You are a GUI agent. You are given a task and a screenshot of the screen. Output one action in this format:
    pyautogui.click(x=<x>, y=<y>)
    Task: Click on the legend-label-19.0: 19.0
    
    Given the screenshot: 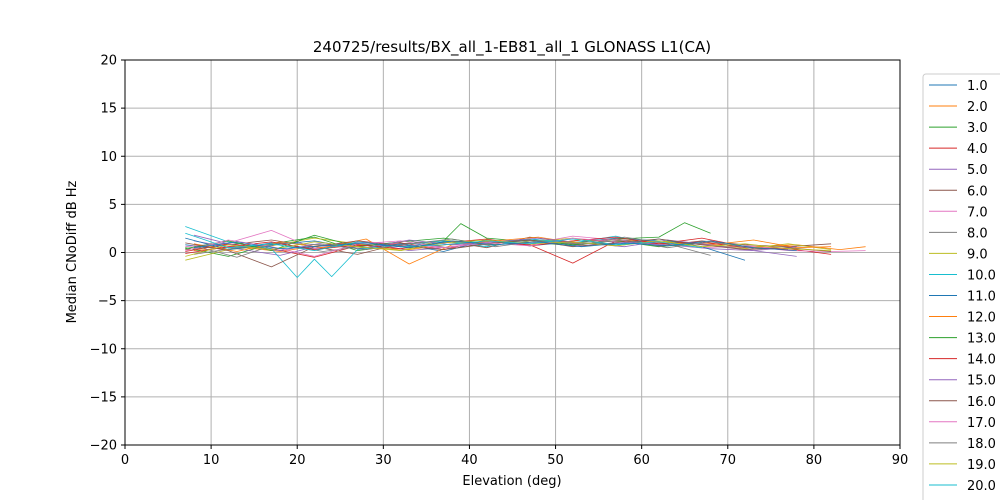 What is the action you would take?
    pyautogui.click(x=981, y=465)
    